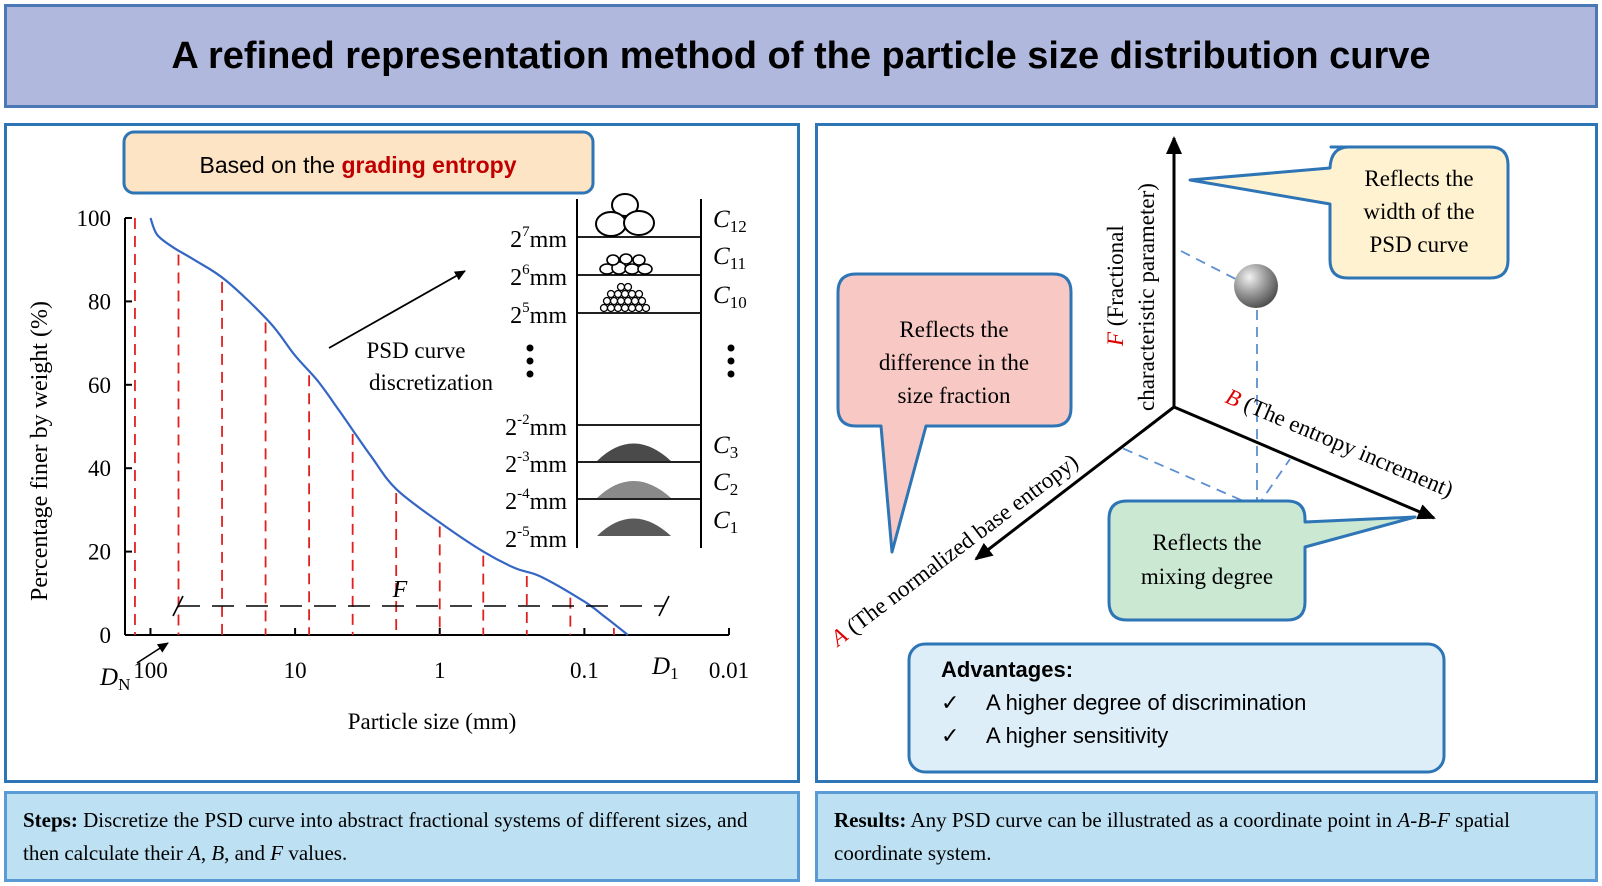  Describe the element at coordinates (730, 297) in the screenshot. I see `class-label: C10` at that location.